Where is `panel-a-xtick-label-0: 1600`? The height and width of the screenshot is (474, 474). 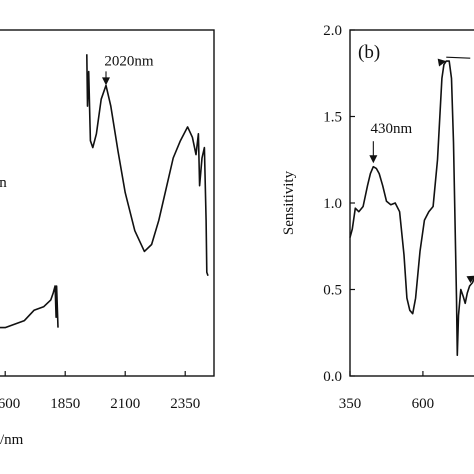
panel-a-xtick-label-0: 1600 is located at coordinates (10, 404).